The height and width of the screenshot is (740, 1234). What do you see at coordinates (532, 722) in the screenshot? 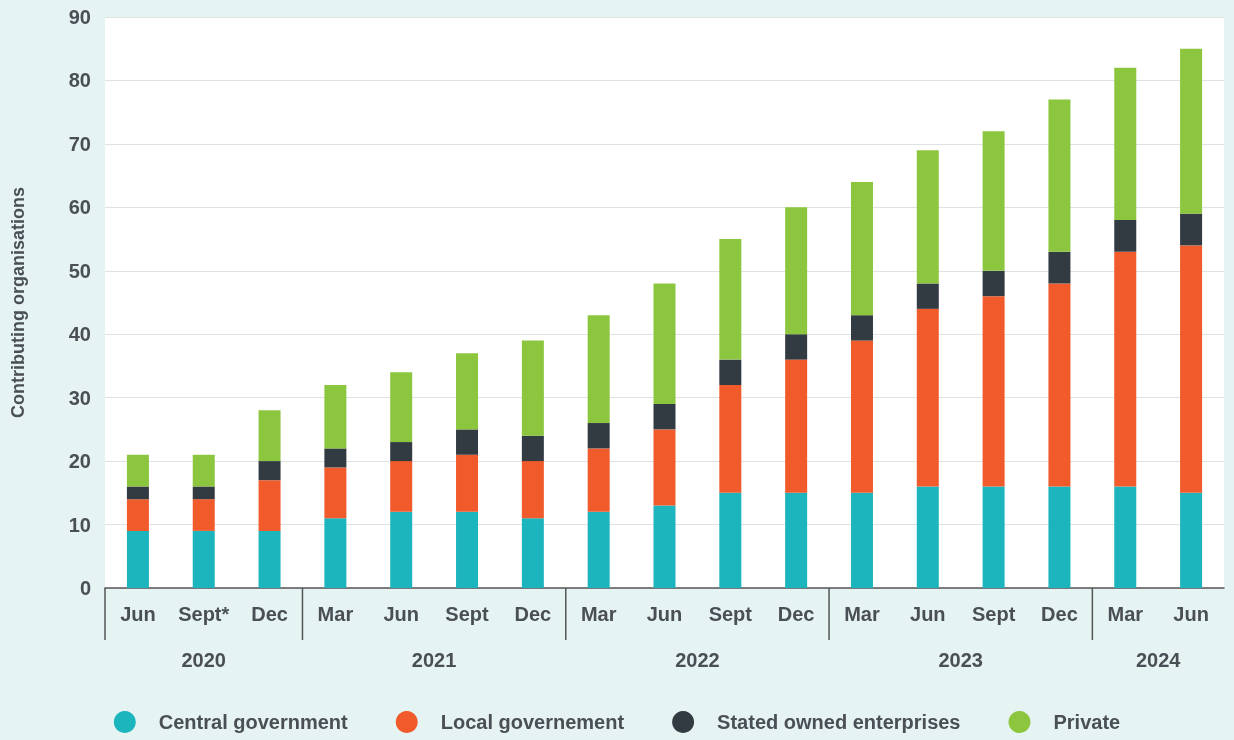
I see `legend-label: Local governement` at bounding box center [532, 722].